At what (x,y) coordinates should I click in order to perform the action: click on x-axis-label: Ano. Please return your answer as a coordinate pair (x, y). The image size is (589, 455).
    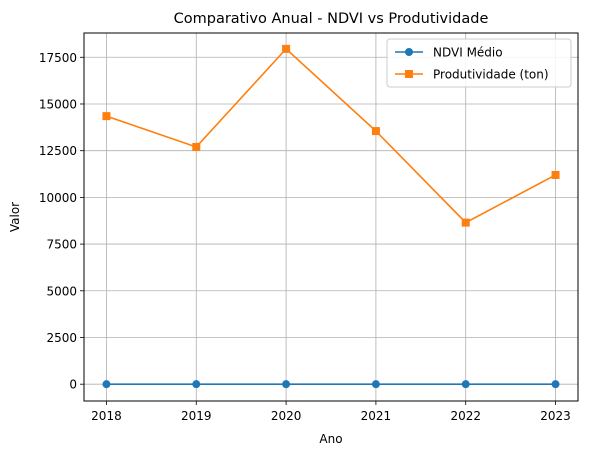
    Looking at the image, I should click on (330, 439).